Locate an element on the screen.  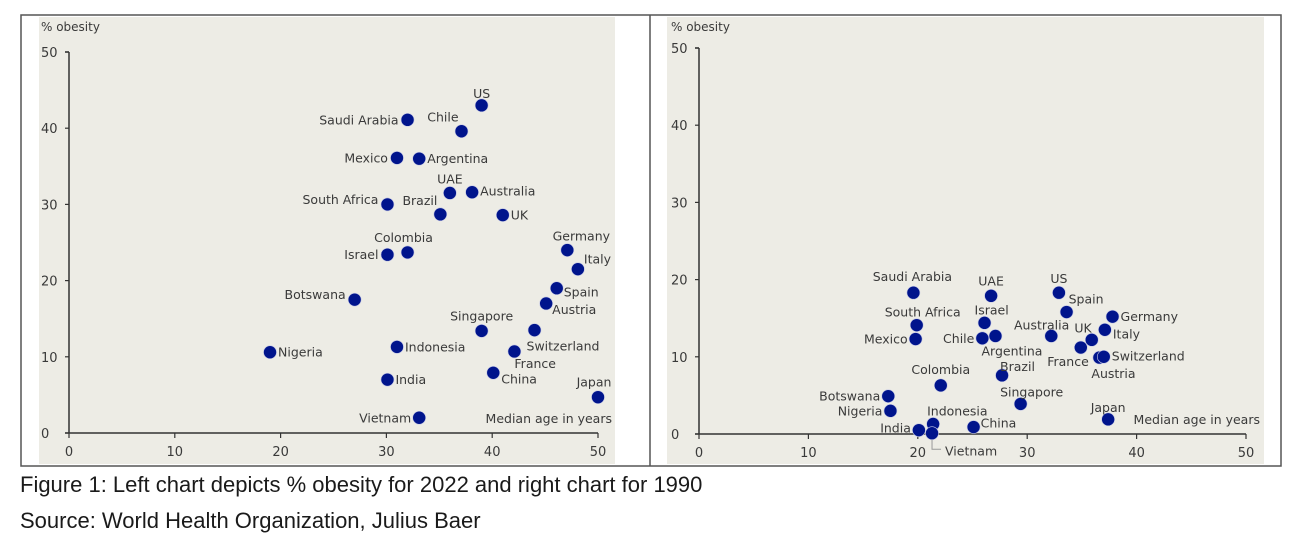
data-label: Japan is located at coordinates (1108, 407).